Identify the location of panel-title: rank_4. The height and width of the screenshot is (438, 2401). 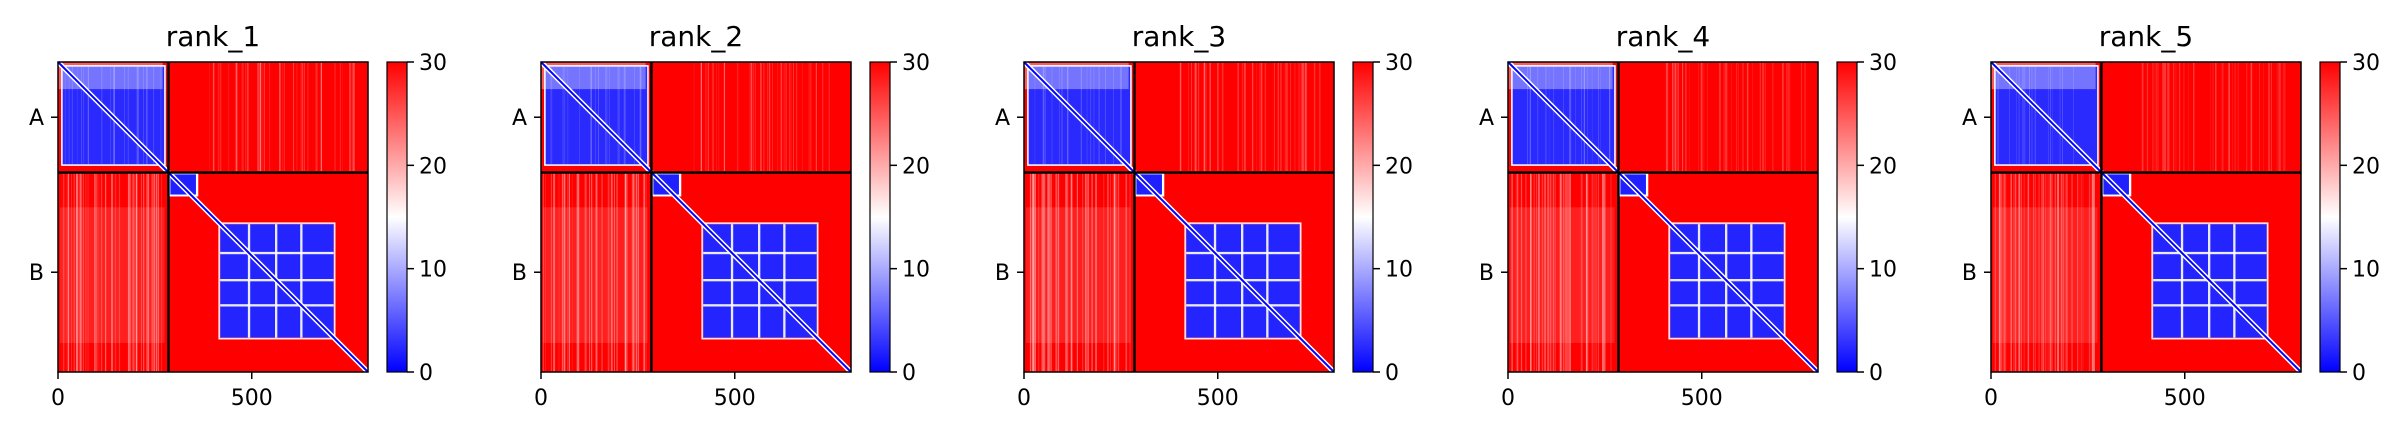
(1663, 36).